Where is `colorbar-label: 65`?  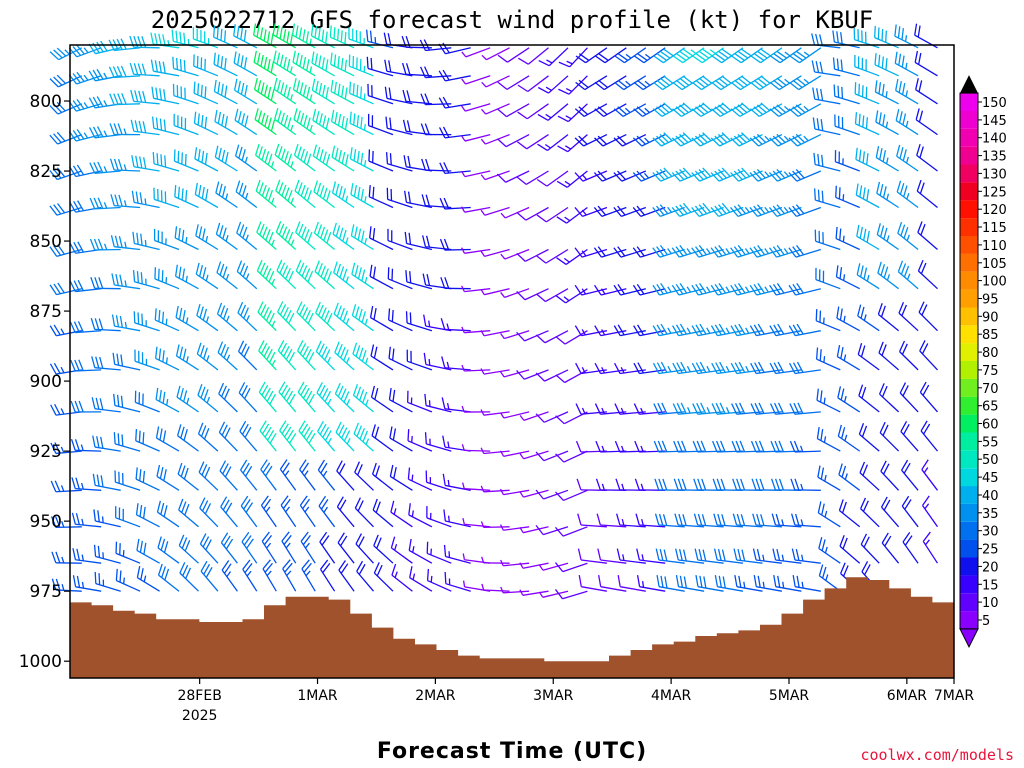
colorbar-label: 65 is located at coordinates (990, 407).